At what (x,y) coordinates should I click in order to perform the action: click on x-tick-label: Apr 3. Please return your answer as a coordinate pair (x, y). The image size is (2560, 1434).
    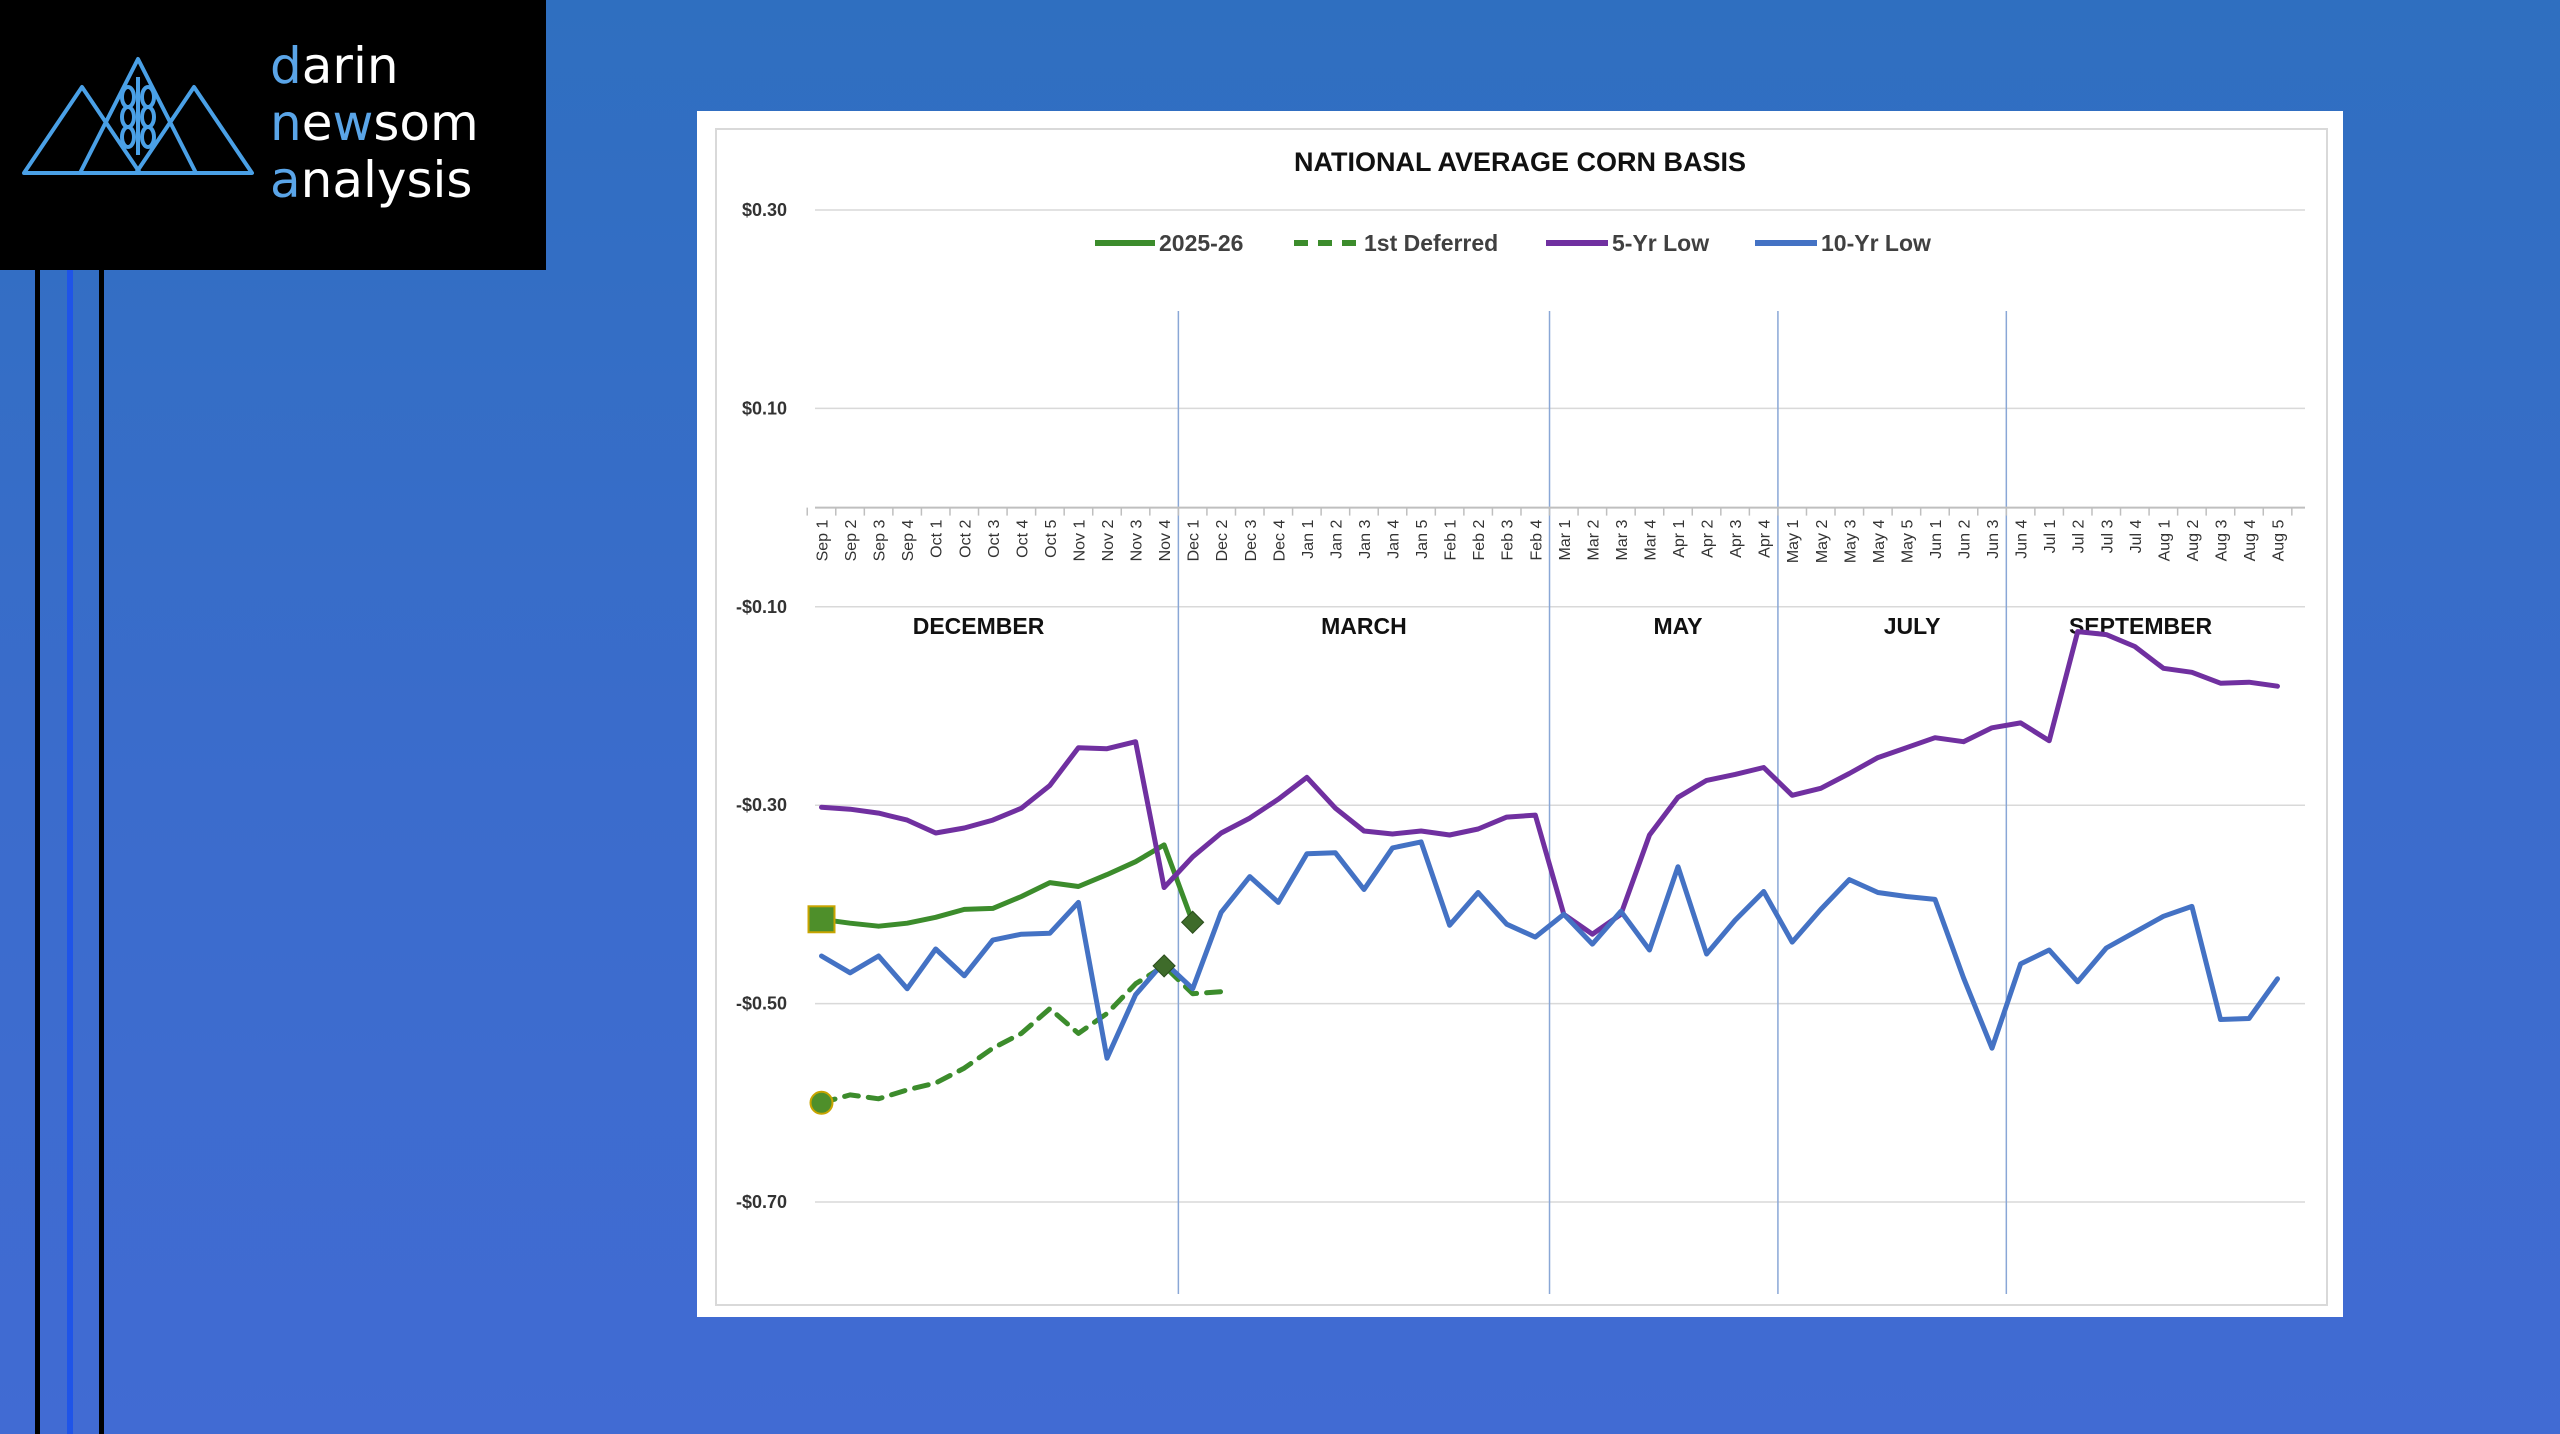
    Looking at the image, I should click on (1736, 539).